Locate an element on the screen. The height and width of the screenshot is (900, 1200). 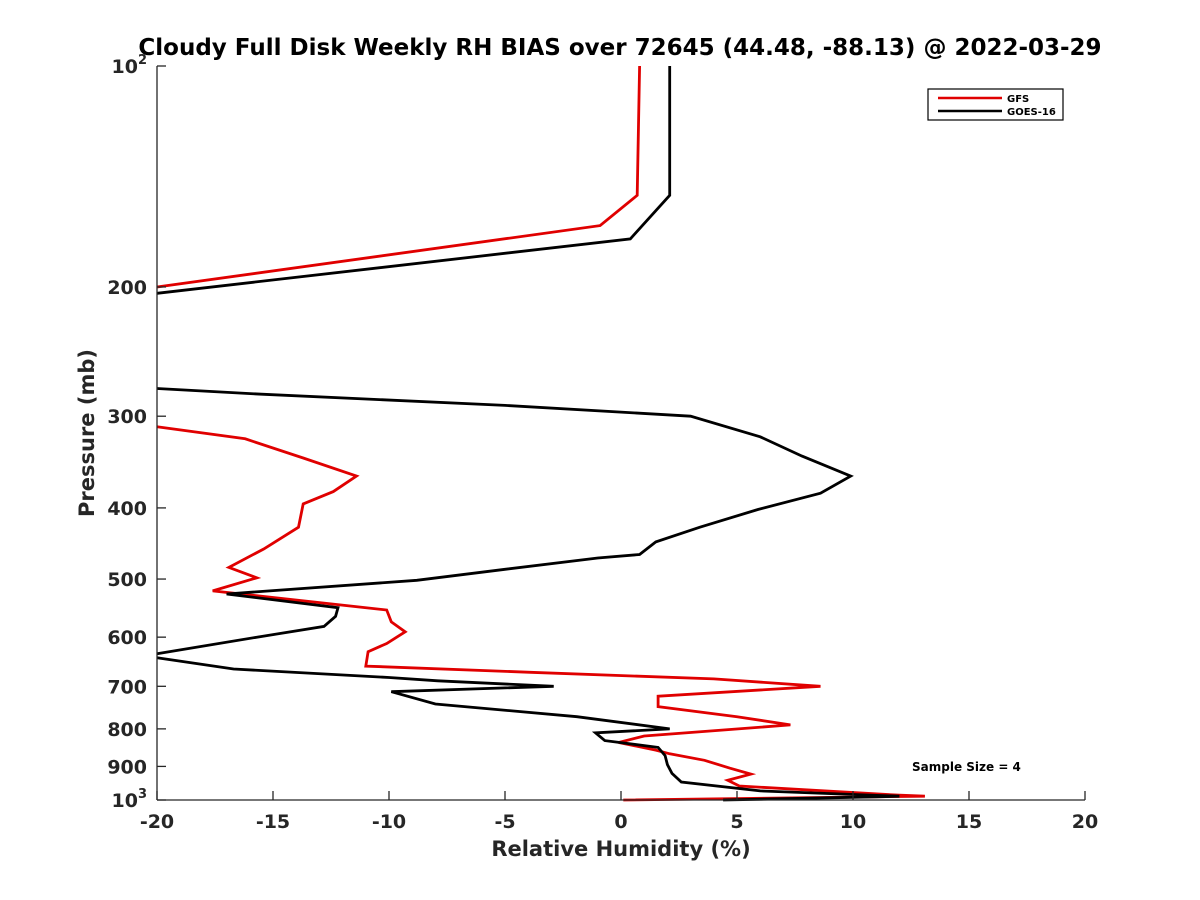
x-tick-label: 10 is located at coordinates (853, 822).